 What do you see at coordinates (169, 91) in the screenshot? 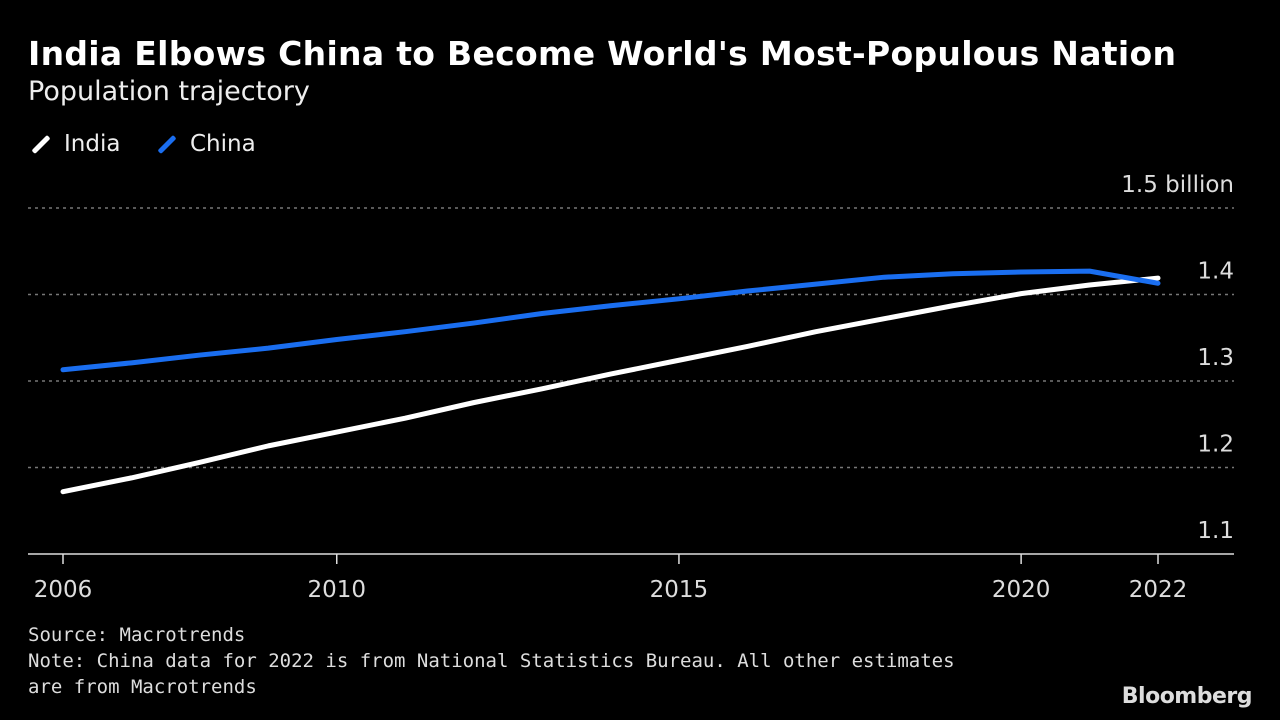
I see `chart-subtitle: Population trajectory` at bounding box center [169, 91].